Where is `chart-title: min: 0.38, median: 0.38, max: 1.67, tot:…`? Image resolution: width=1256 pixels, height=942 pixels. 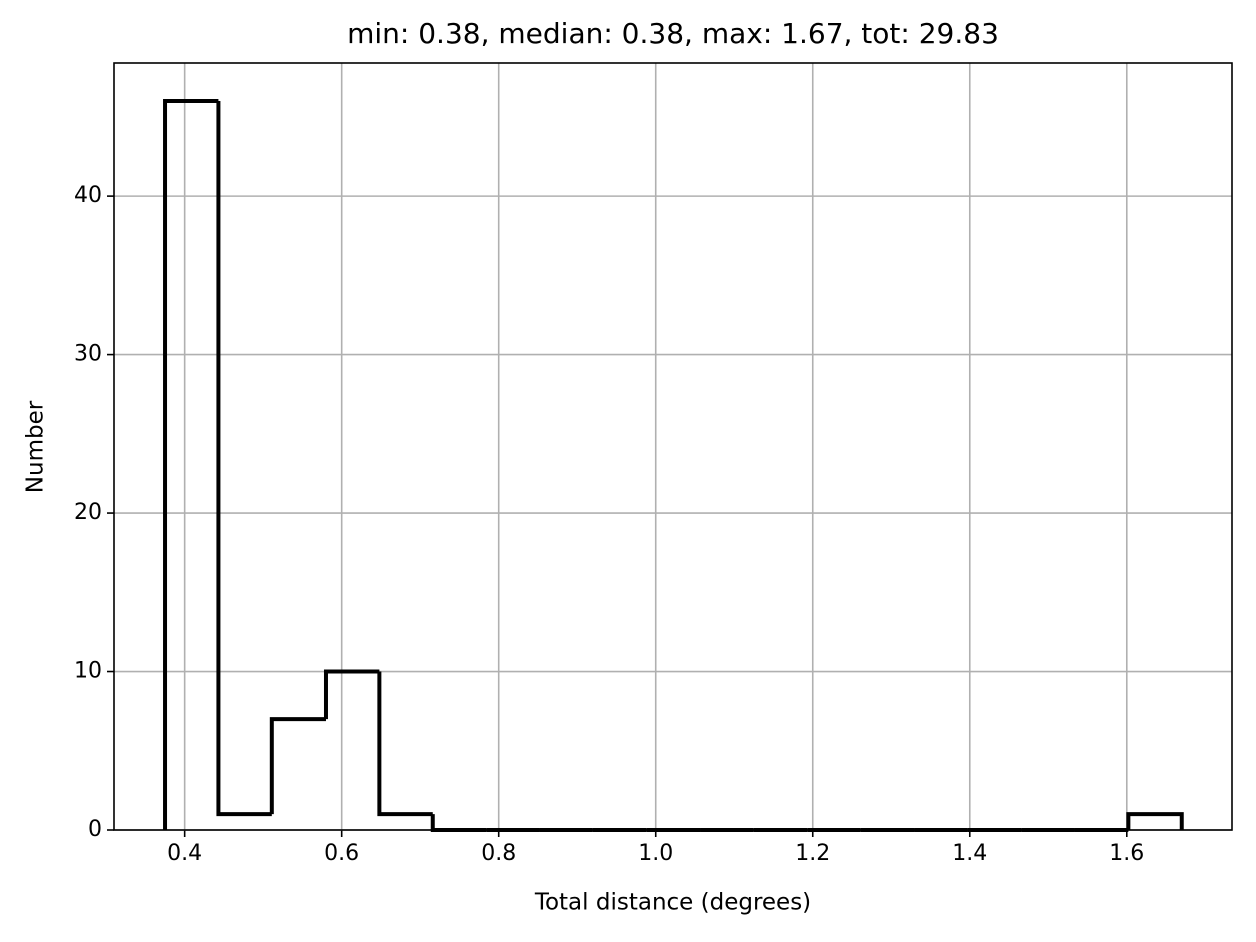 chart-title: min: 0.38, median: 0.38, max: 1.67, tot:… is located at coordinates (673, 33).